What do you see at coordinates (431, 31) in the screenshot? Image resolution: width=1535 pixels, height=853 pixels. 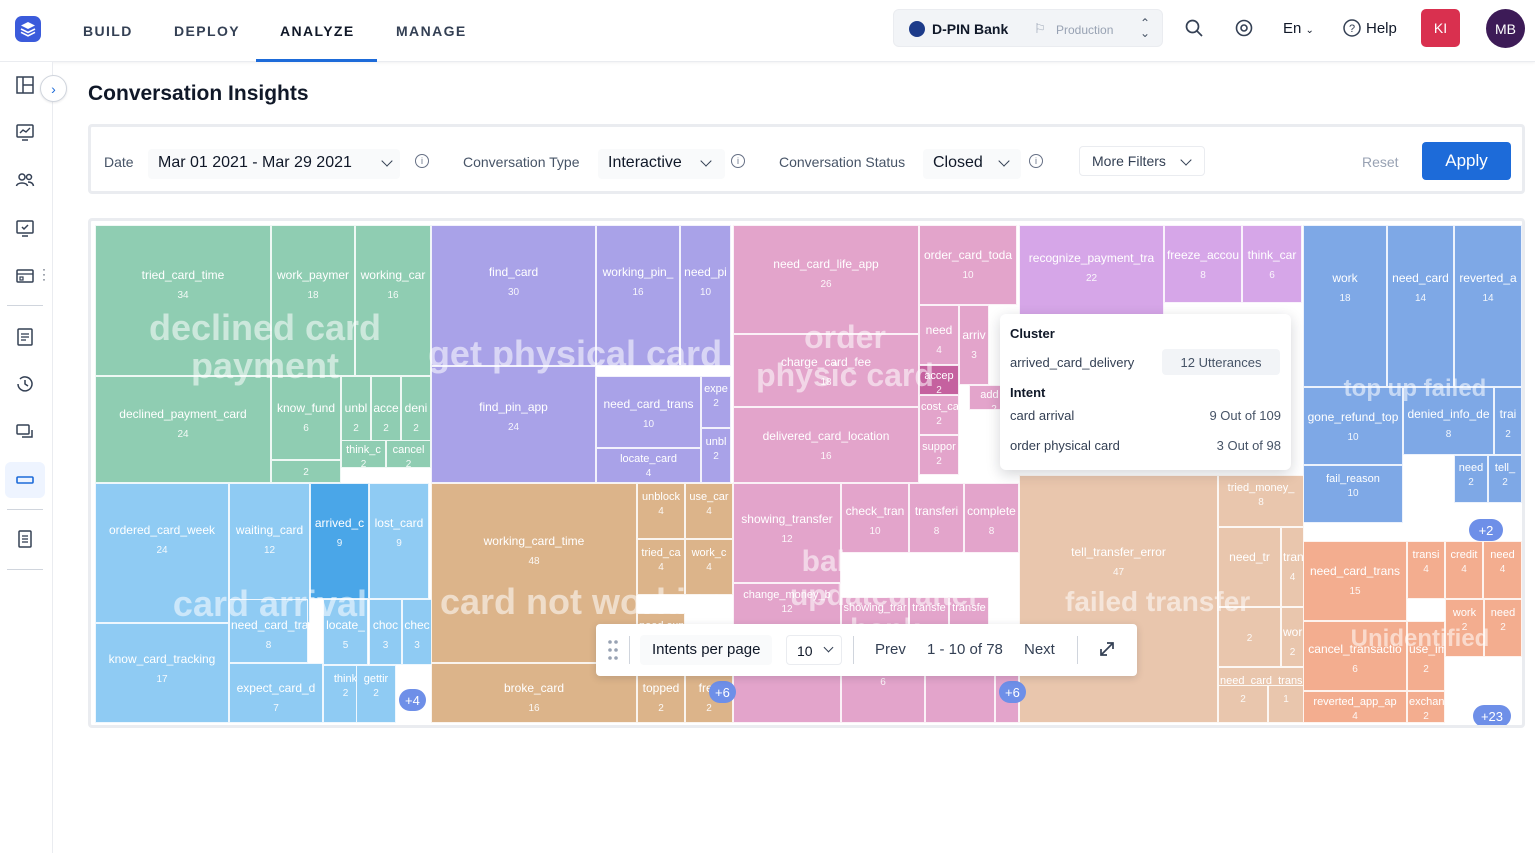 I see `nav-manage: MANAGE` at bounding box center [431, 31].